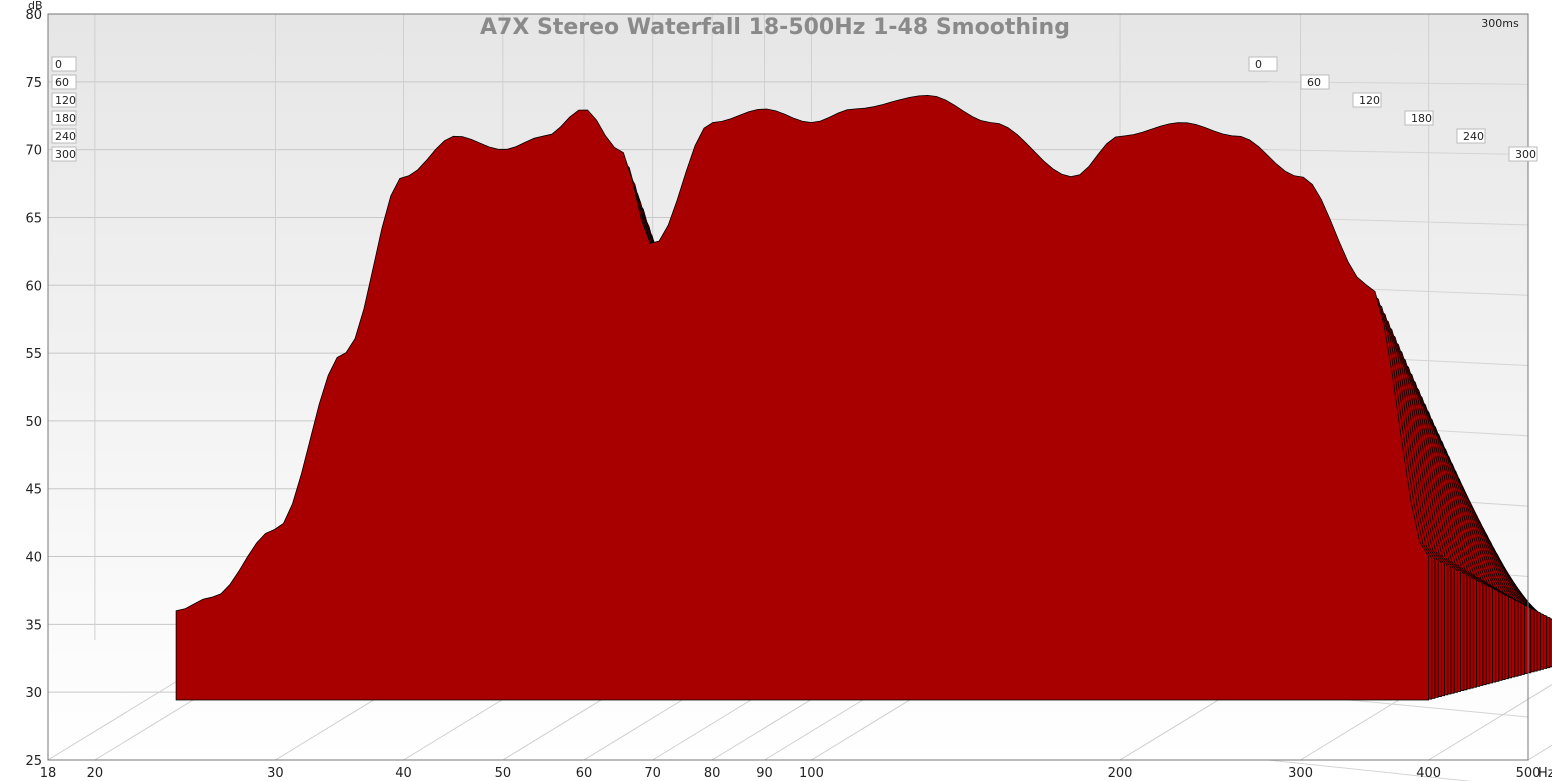  I want to click on time-label-left: 300, so click(65, 154).